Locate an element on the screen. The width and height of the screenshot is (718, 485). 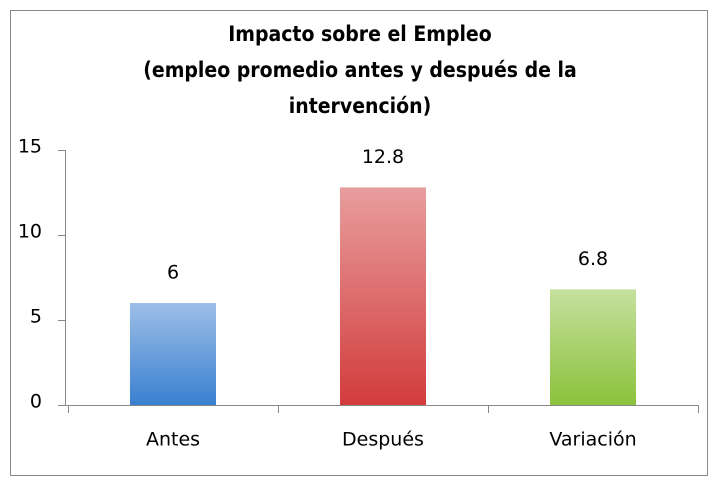
chart-title: Impacto sobre el Empleo is located at coordinates (360, 34).